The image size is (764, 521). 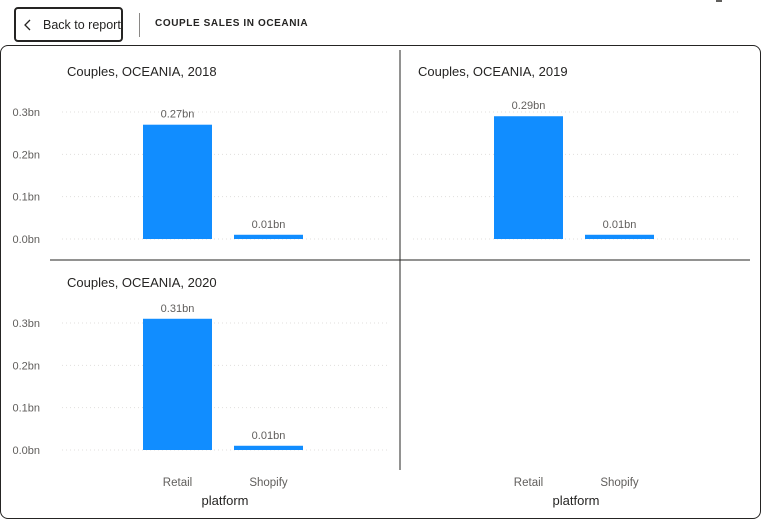 I want to click on back-to-report-button: Back to report, so click(x=68, y=24).